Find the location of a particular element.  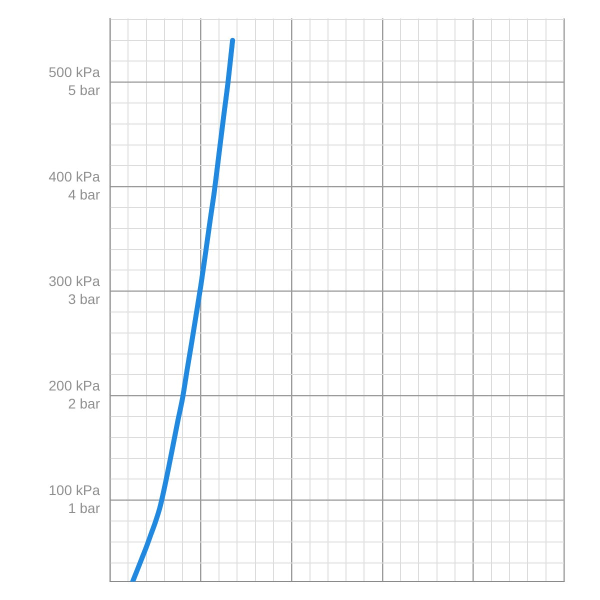

y2-tick-label: 1 bar is located at coordinates (84, 508).